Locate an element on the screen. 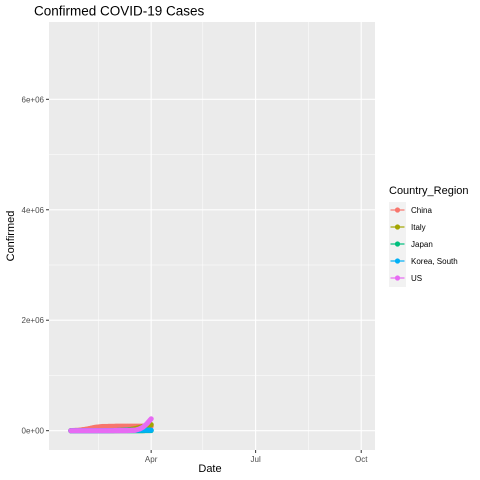 This screenshot has height=480, width=480. chart-title: Confirmed COVID-19 Cases is located at coordinates (119, 11).